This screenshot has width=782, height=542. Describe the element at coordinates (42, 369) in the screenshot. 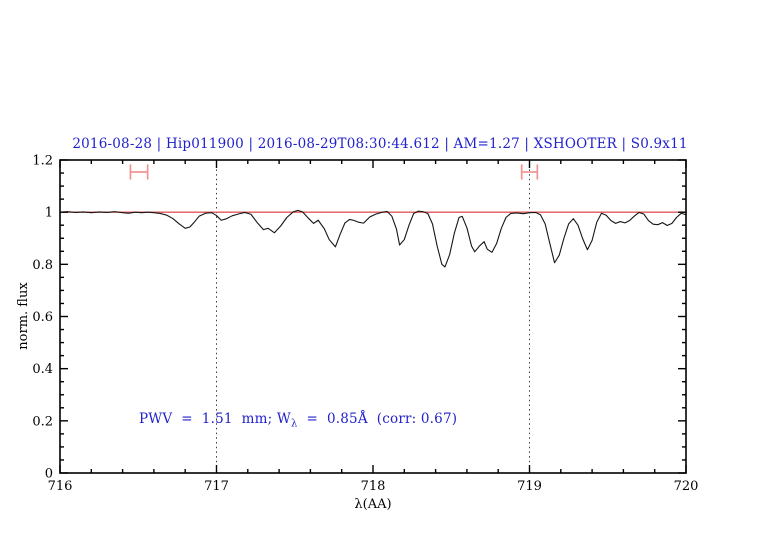

I see `y-tick-label: 0.4` at that location.